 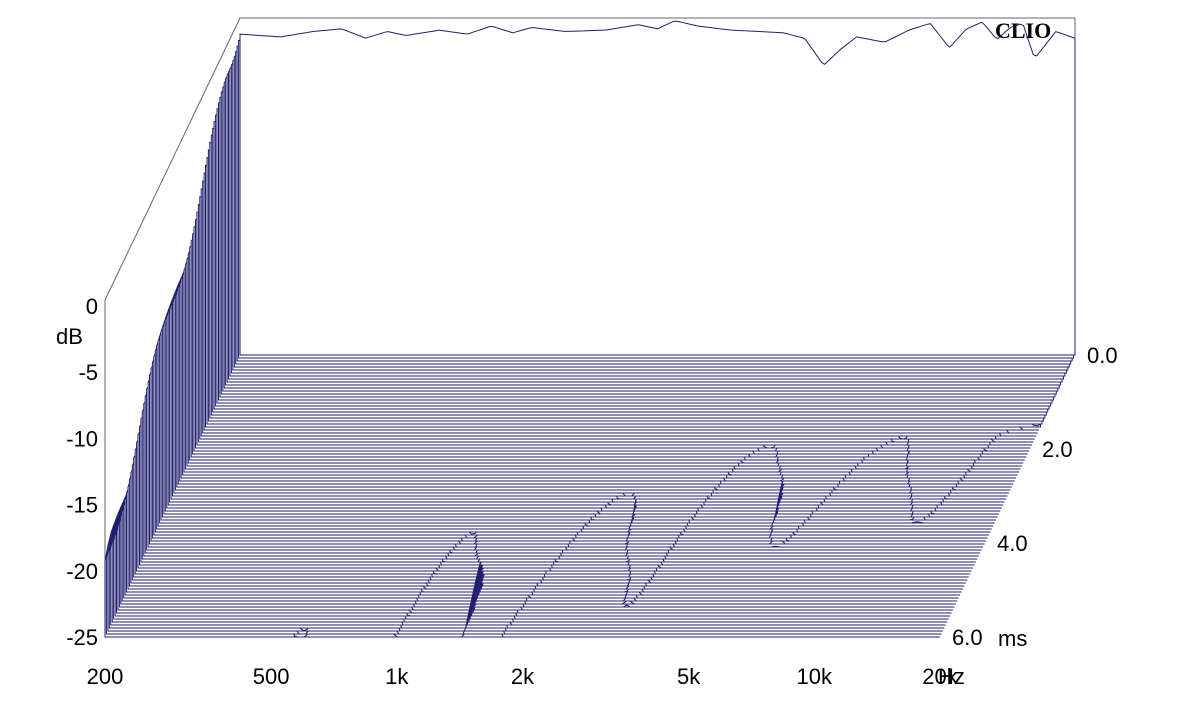 What do you see at coordinates (951, 676) in the screenshot?
I see `x-axis-unit: Hz` at bounding box center [951, 676].